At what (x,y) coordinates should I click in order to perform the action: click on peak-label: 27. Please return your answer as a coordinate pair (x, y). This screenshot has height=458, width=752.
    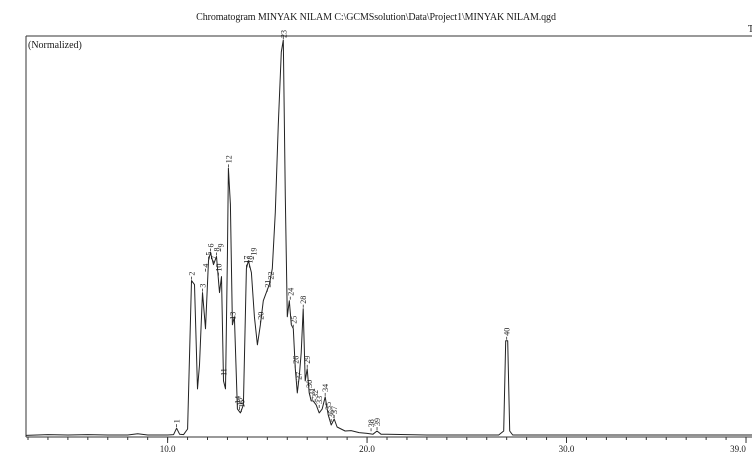
    Looking at the image, I should click on (298, 376).